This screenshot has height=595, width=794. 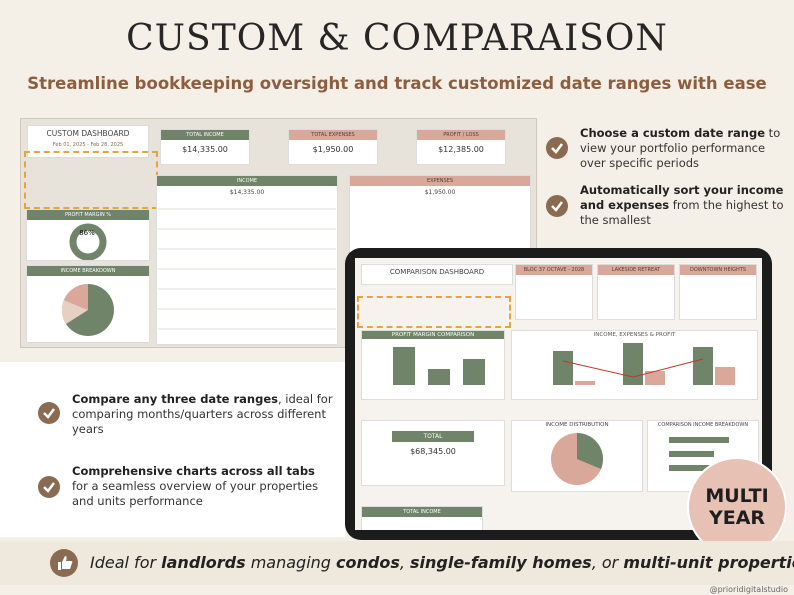 What do you see at coordinates (333, 149) in the screenshot?
I see `card-value: $1,950.00` at bounding box center [333, 149].